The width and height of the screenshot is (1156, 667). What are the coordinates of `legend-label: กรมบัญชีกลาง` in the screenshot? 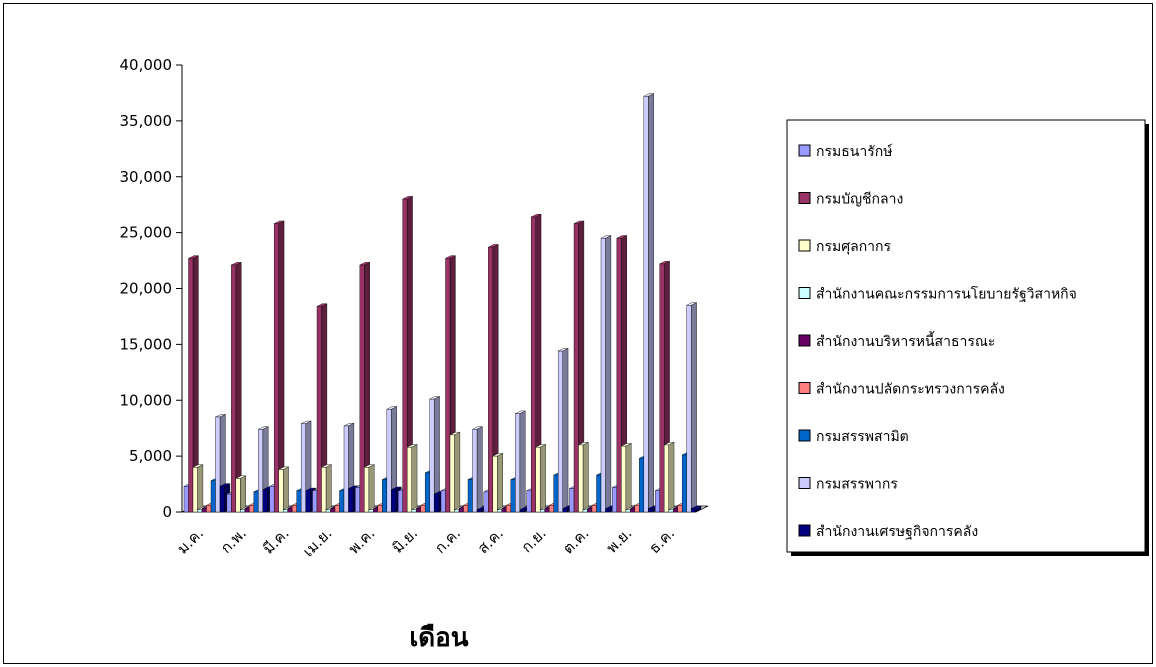 It's located at (859, 200).